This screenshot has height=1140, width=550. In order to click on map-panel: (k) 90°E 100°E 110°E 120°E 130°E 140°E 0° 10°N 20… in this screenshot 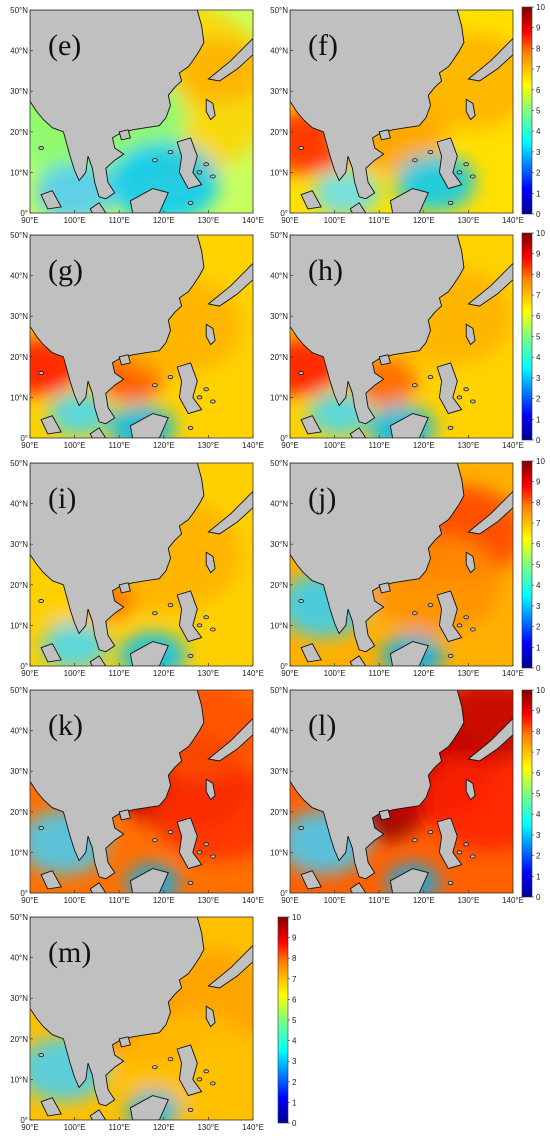, I will do `click(137, 795)`.